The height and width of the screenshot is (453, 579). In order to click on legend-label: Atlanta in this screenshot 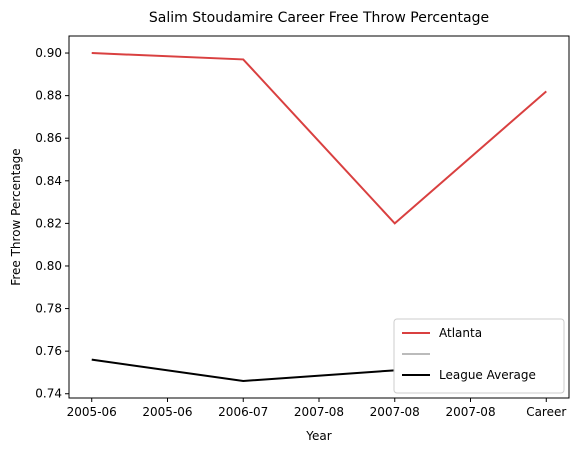, I will do `click(460, 333)`.